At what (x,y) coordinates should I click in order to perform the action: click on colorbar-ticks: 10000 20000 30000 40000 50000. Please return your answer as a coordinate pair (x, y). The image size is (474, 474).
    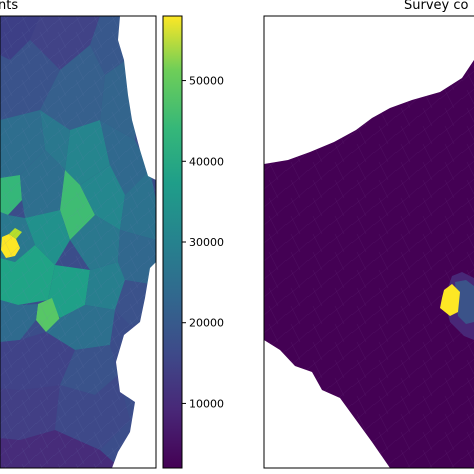
    Looking at the image, I should click on (203, 242).